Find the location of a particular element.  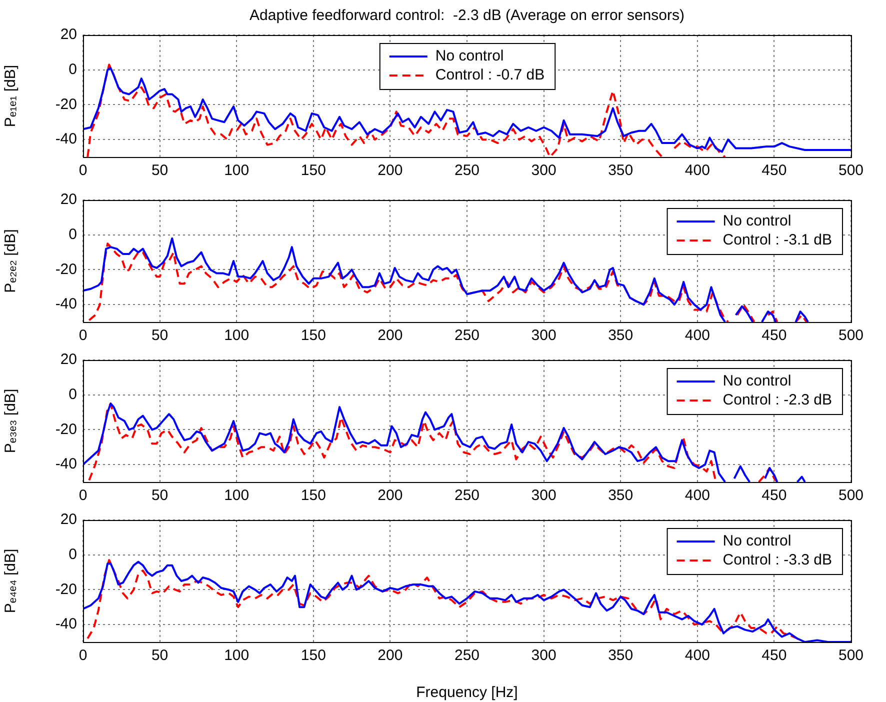

legend-label: Control : -3.1 dB is located at coordinates (777, 240).